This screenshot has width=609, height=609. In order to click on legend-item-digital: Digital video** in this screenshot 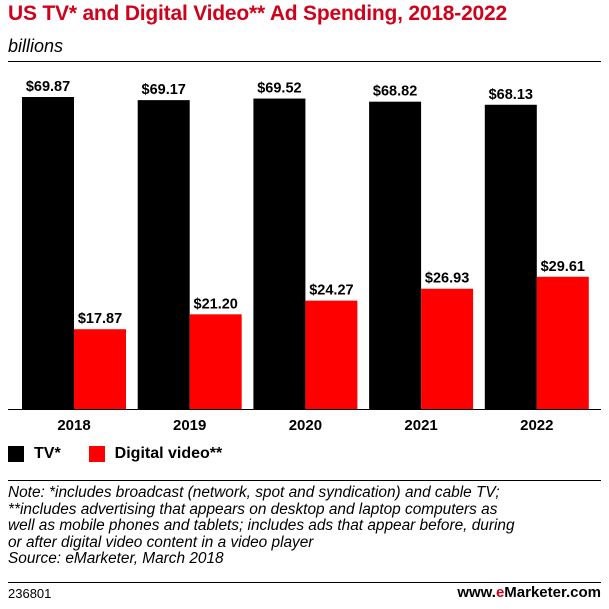, I will do `click(155, 454)`.